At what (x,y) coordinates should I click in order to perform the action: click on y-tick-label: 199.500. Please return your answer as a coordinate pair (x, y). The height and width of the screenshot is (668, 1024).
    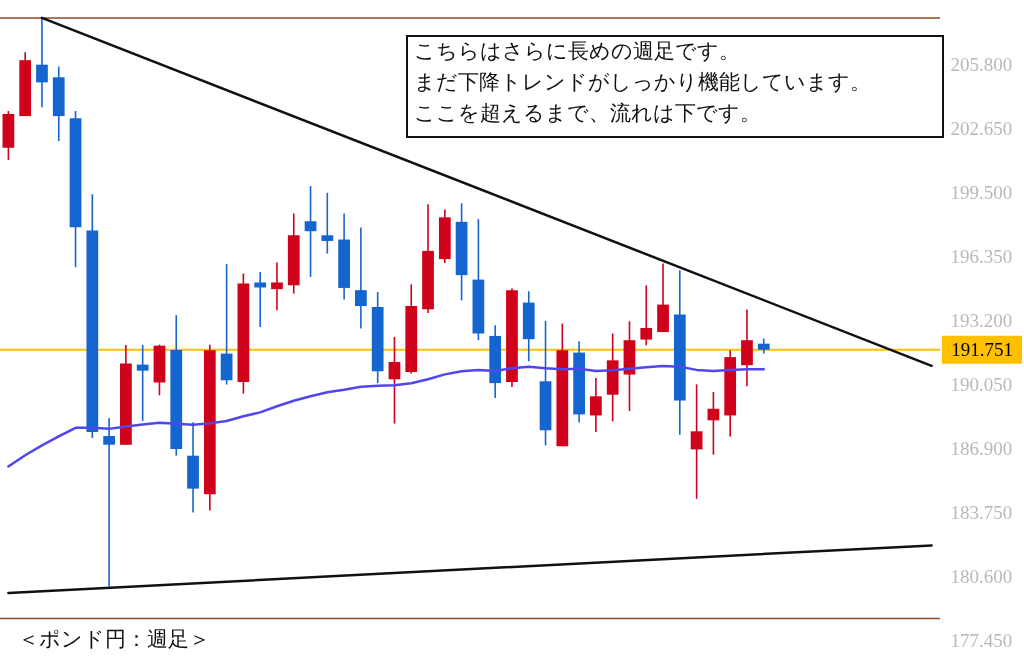
    Looking at the image, I should click on (981, 192).